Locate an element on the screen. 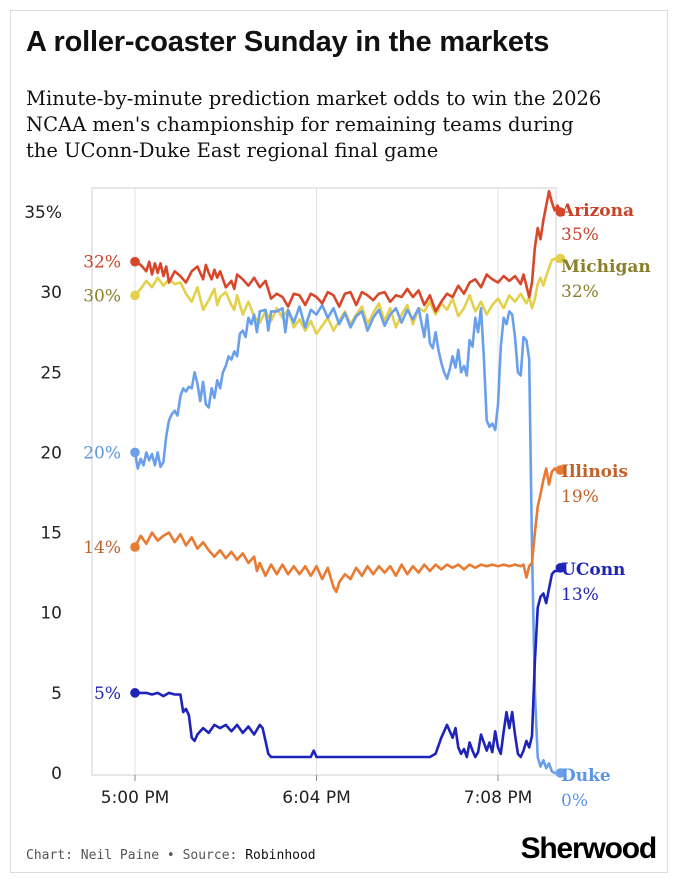  illinois-name-label: Illinois is located at coordinates (594, 472).